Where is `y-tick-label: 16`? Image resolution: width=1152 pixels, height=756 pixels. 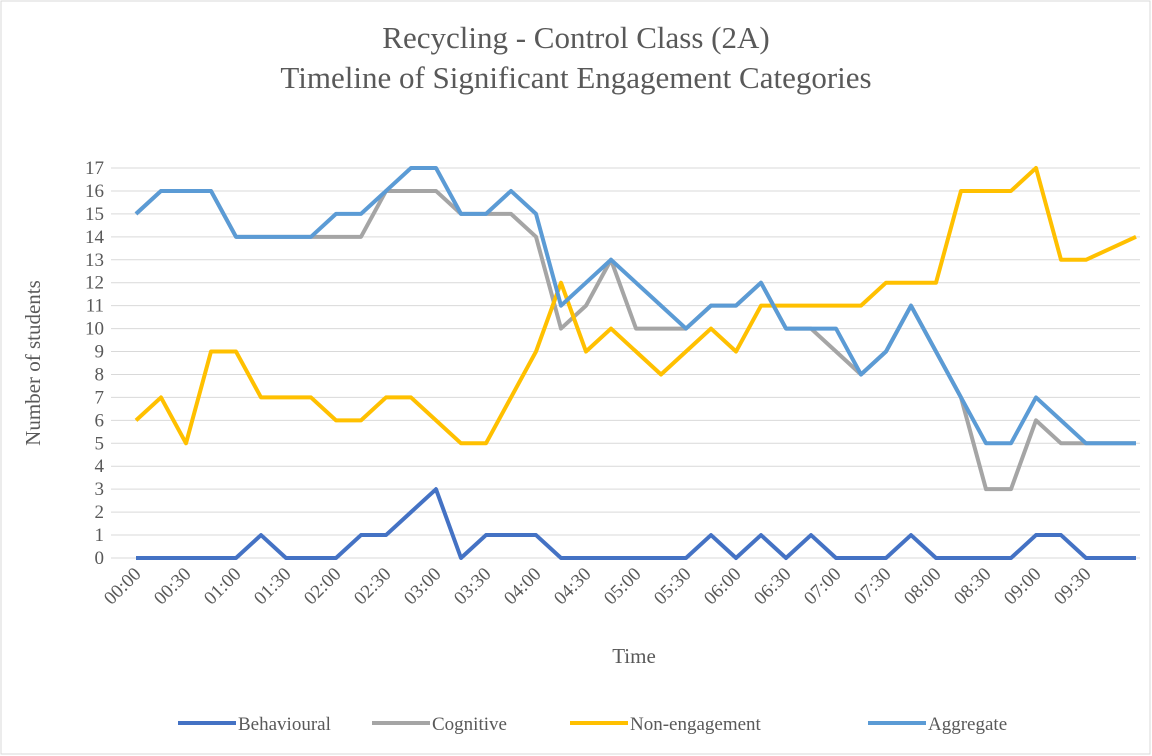
y-tick-label: 16 is located at coordinates (94, 191).